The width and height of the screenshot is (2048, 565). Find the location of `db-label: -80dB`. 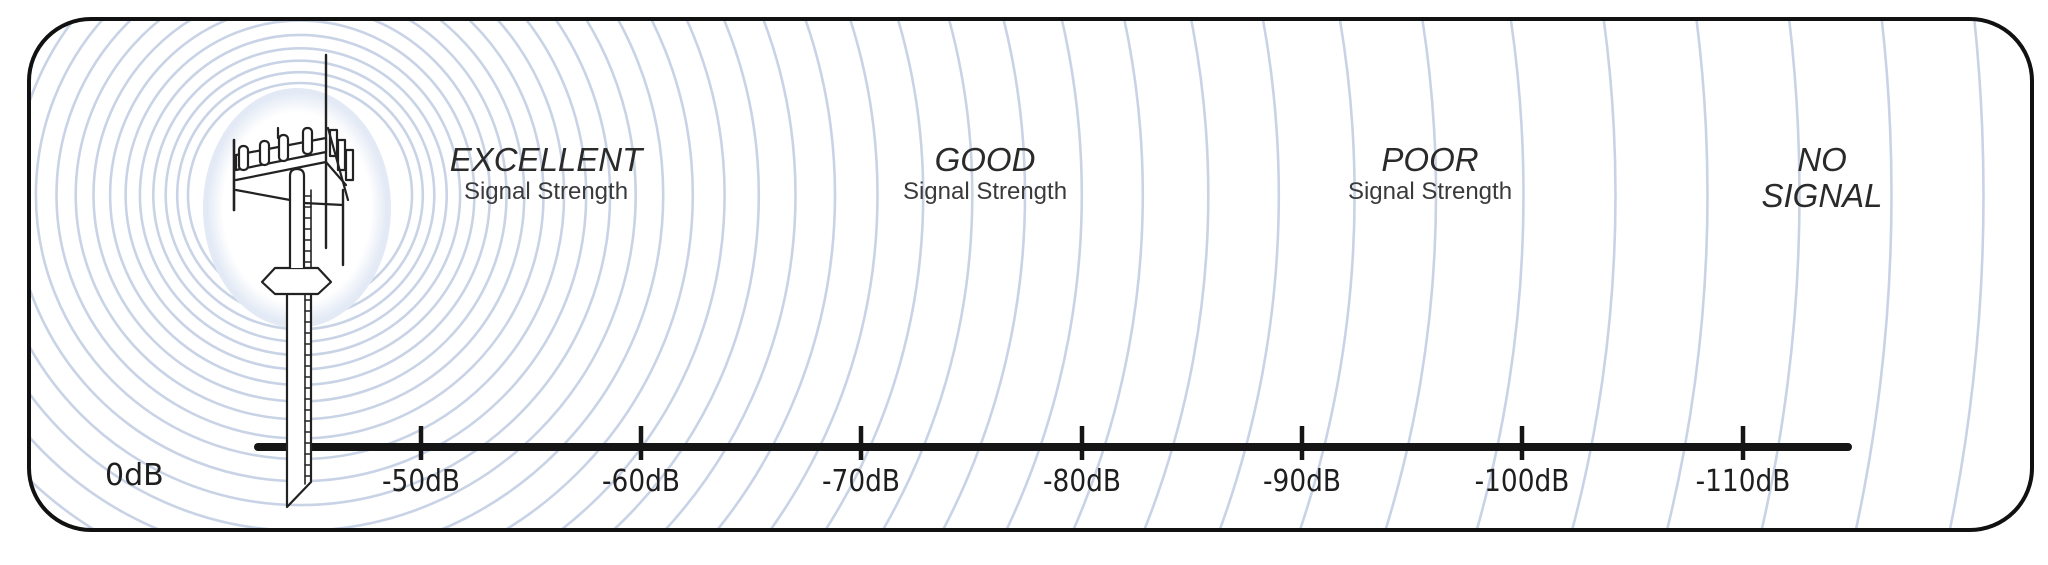

db-label: -80dB is located at coordinates (1082, 481).